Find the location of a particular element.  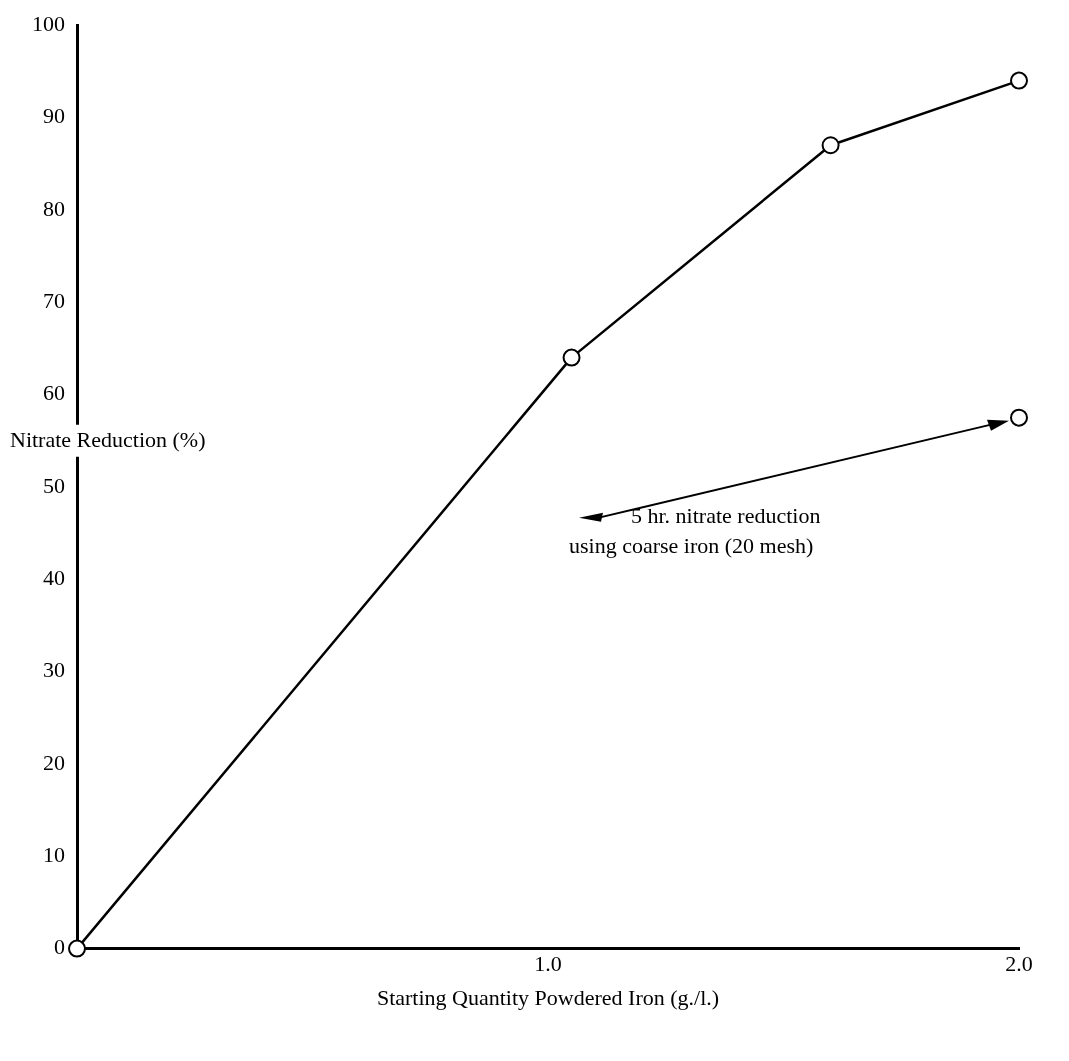

y-tick-label: 30 is located at coordinates (54, 670).